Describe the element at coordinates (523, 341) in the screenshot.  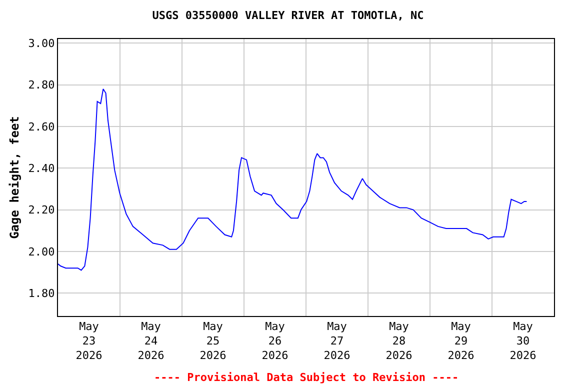
I see `x-tick-label: May 30 2026` at that location.